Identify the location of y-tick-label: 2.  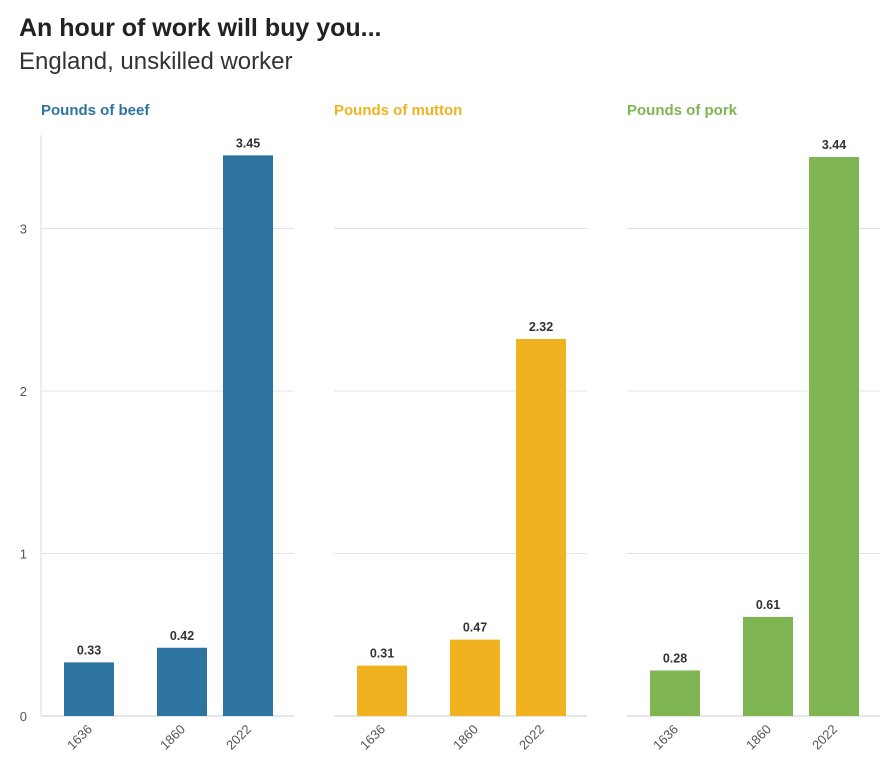
(23, 391).